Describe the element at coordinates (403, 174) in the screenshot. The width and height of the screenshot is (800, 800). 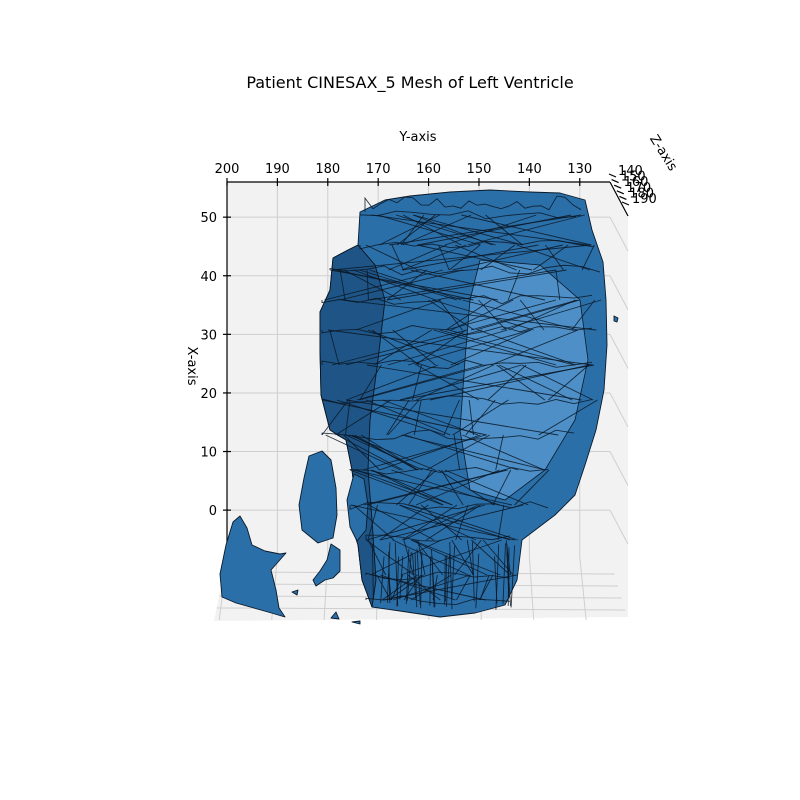
I see `y-tick-labels: 200 190 180 170 160 150 140 130` at that location.